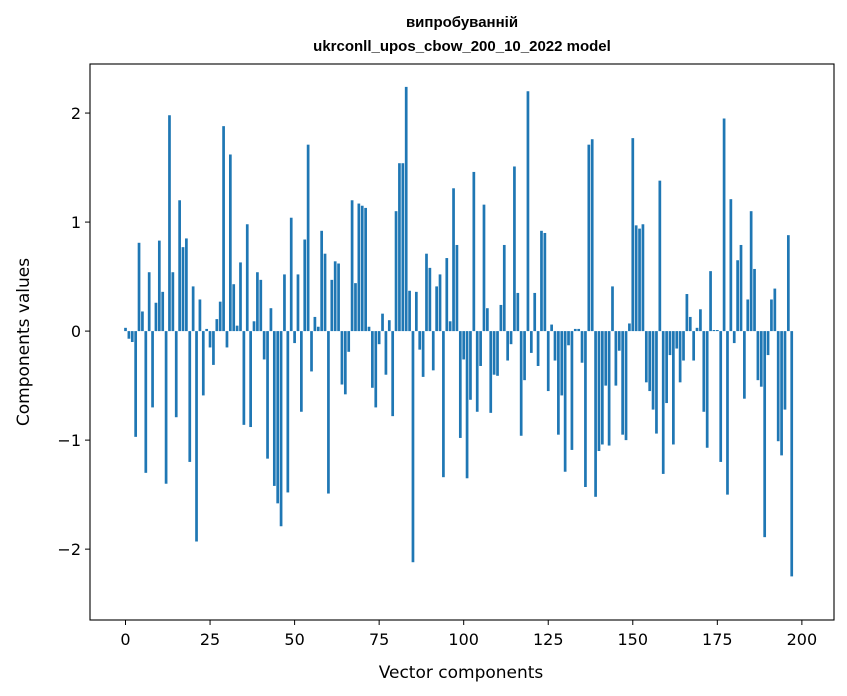  Describe the element at coordinates (210, 639) in the screenshot. I see `x-tick-label: 25` at that location.